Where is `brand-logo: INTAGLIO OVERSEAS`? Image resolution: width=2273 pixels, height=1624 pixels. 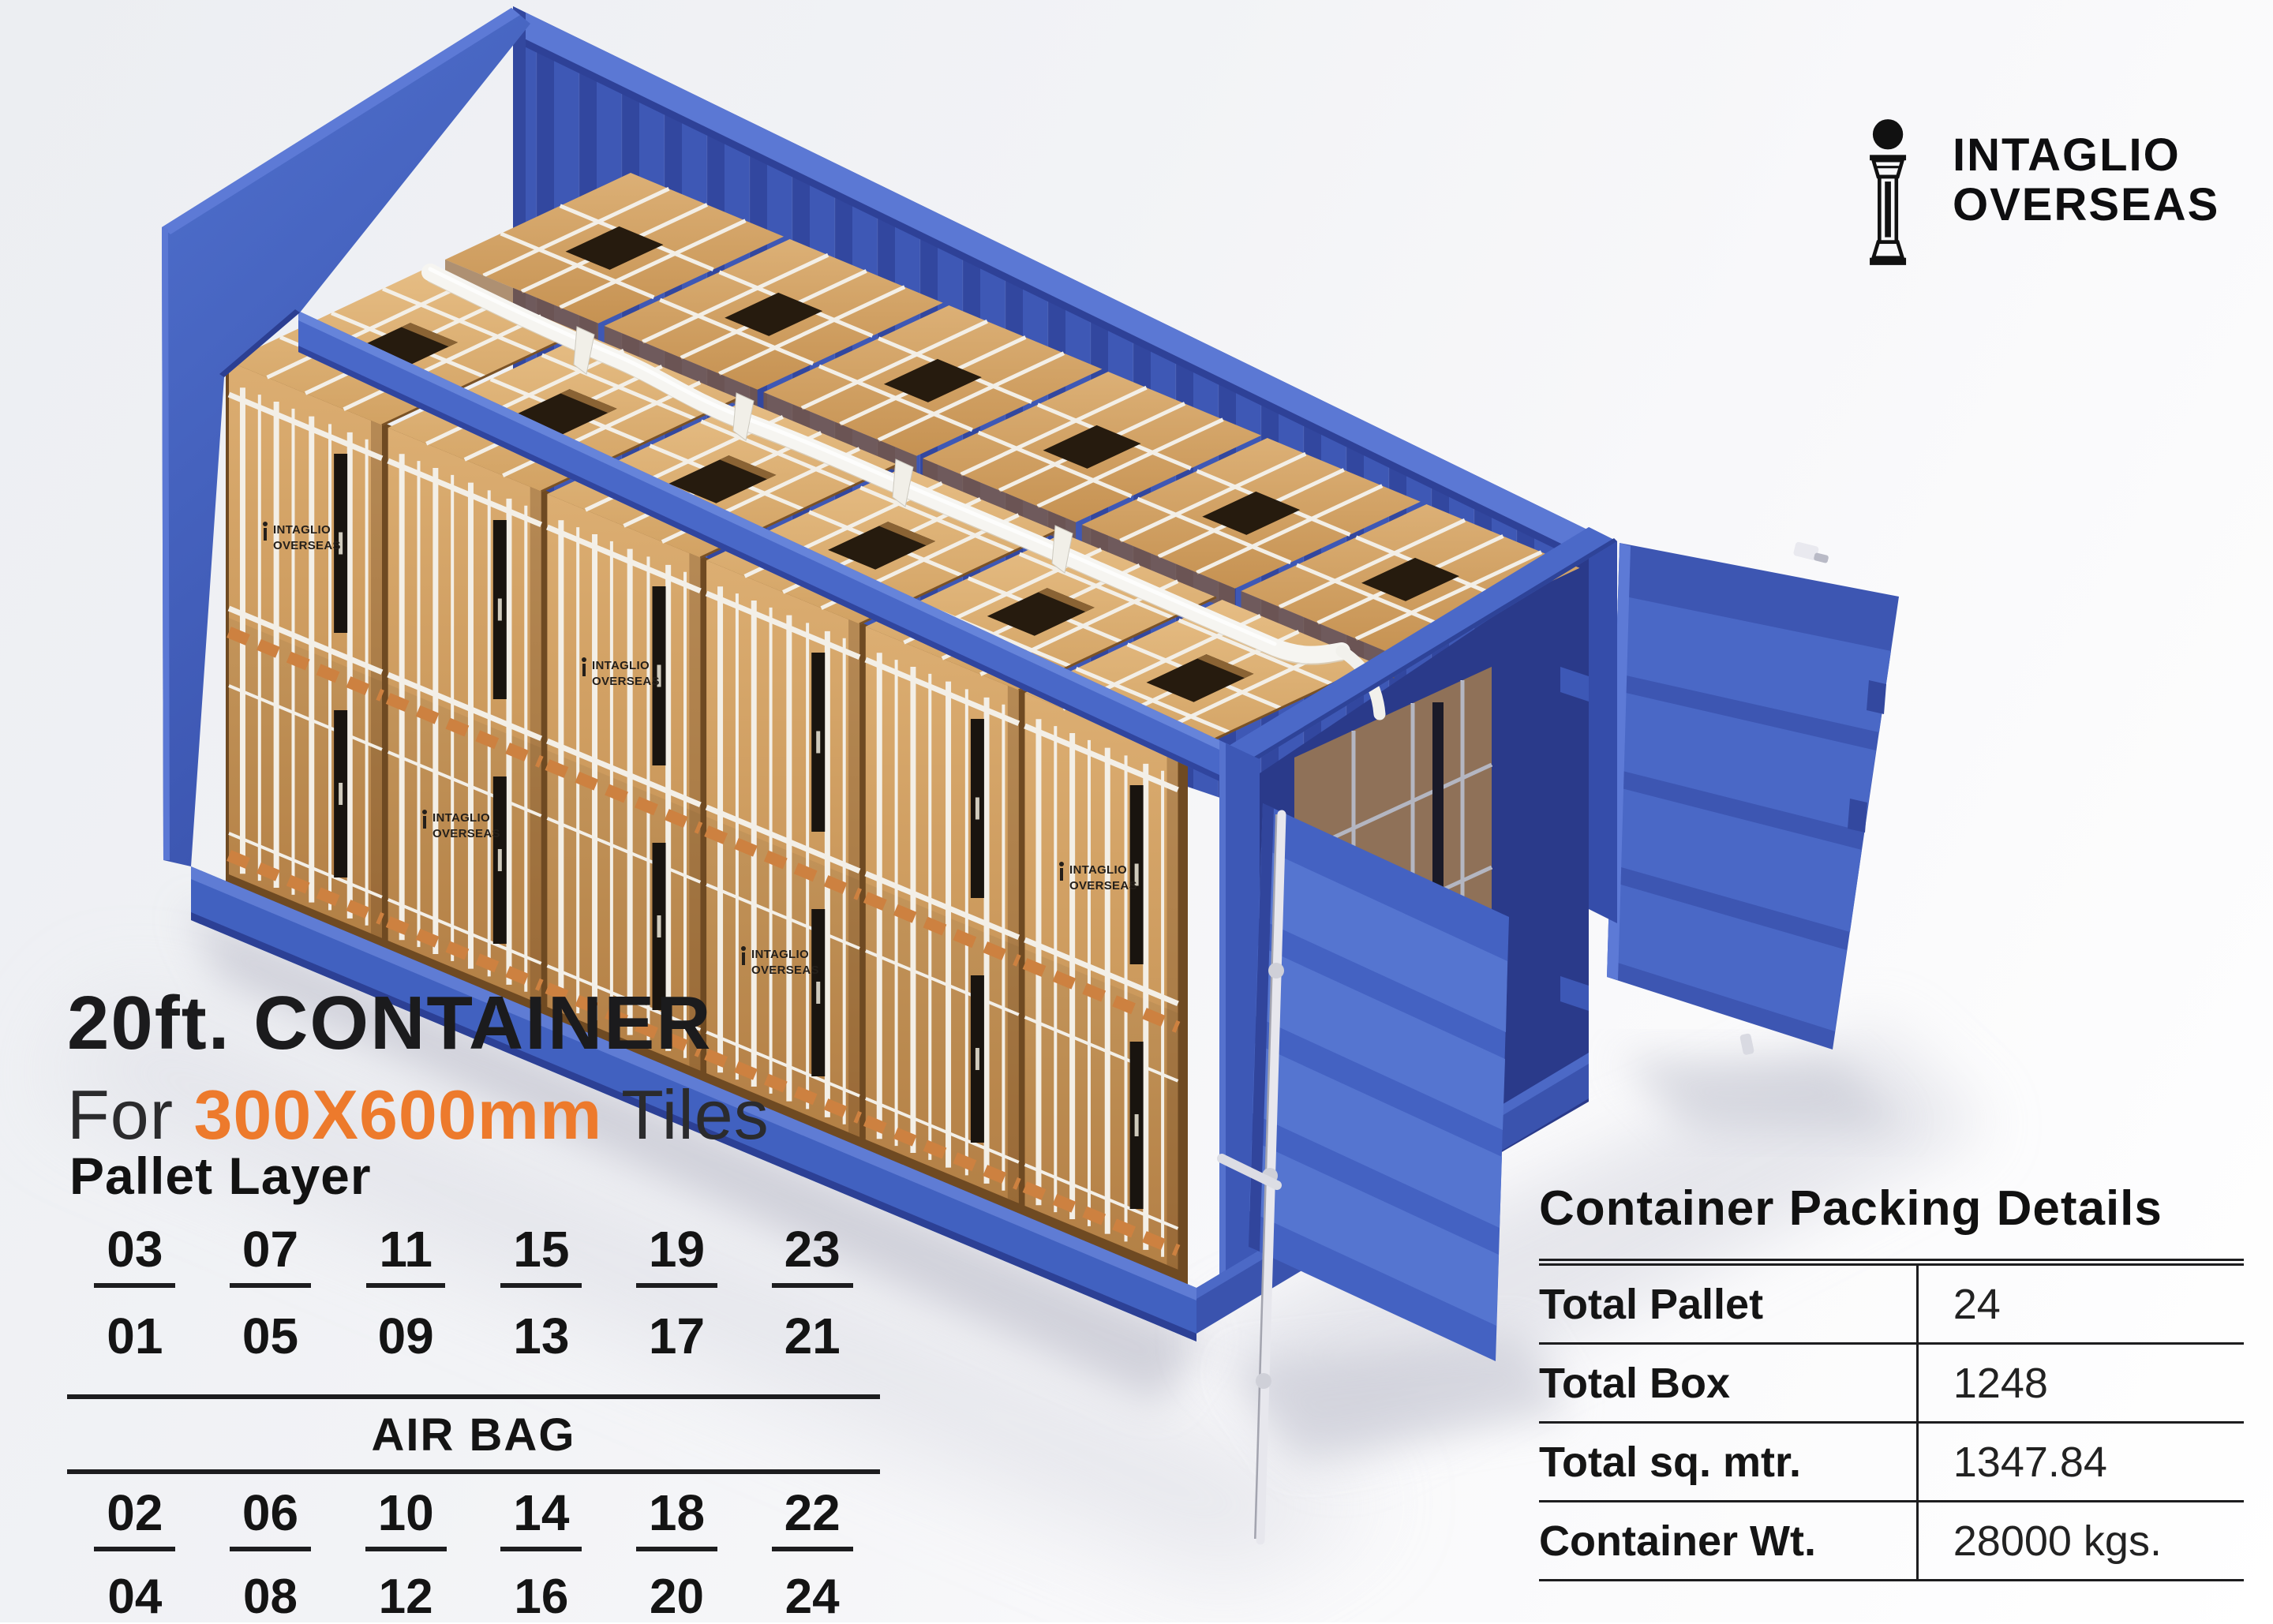
brand-logo: INTAGLIO OVERSEAS is located at coordinates (2043, 197).